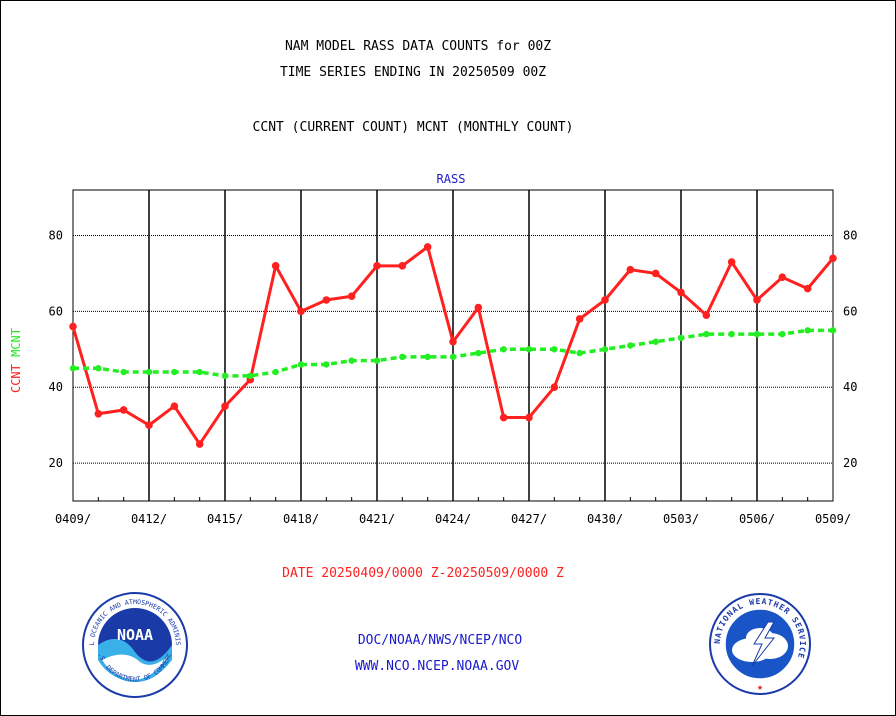 This screenshot has height=716, width=896. What do you see at coordinates (16, 375) in the screenshot?
I see `y-axis-label-ccnt: CCNT` at bounding box center [16, 375].